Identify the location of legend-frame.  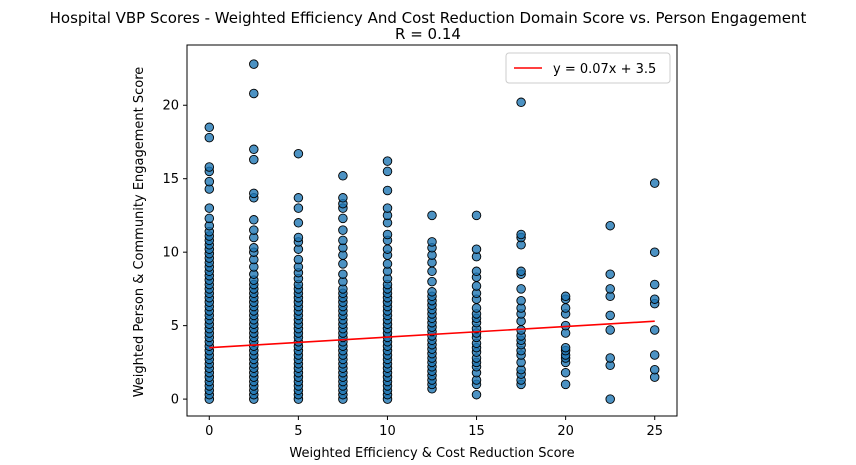
(588, 68).